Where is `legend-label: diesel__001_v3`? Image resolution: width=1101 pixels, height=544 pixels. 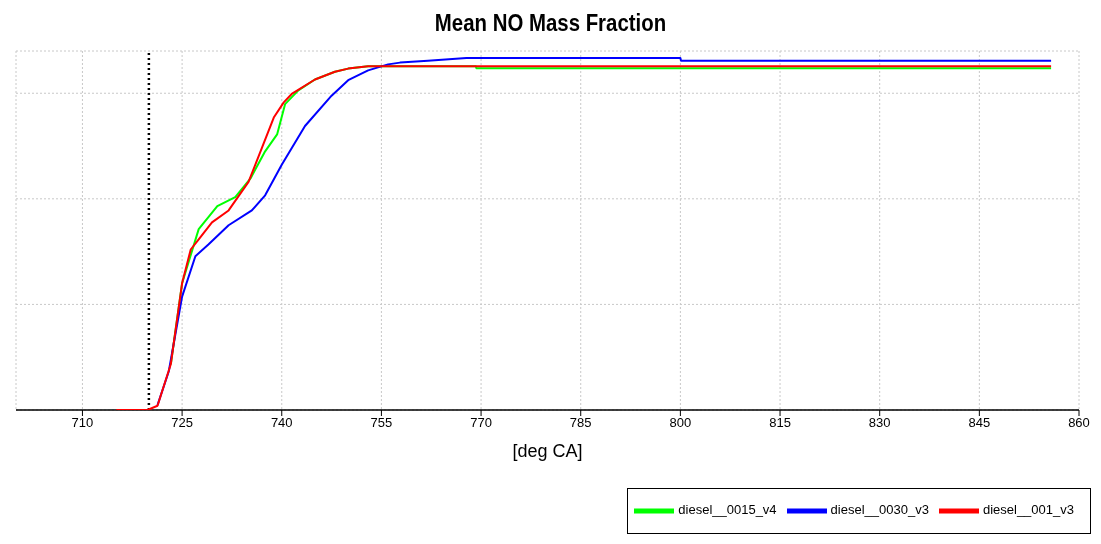 legend-label: diesel__001_v3 is located at coordinates (1028, 510).